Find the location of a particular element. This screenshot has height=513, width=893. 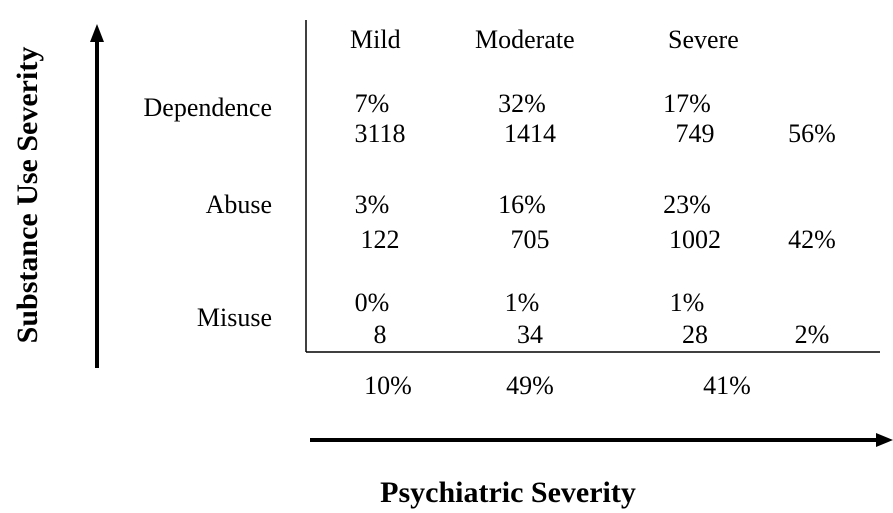

cell-percent: 23% is located at coordinates (687, 204).